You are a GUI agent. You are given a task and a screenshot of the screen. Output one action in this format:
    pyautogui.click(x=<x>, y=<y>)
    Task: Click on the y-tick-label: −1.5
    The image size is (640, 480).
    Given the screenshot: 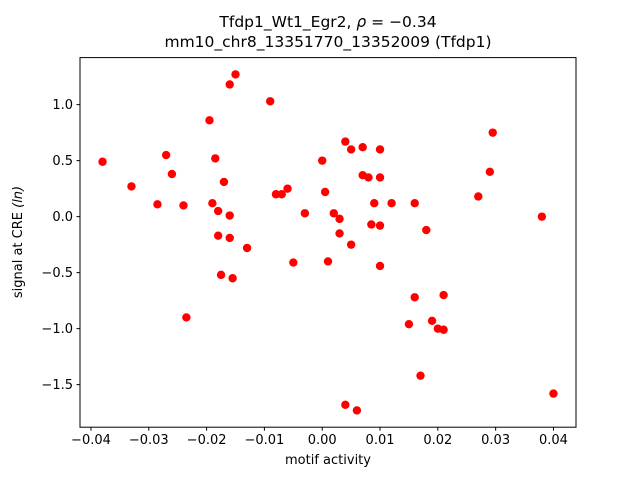 What is the action you would take?
    pyautogui.click(x=57, y=385)
    